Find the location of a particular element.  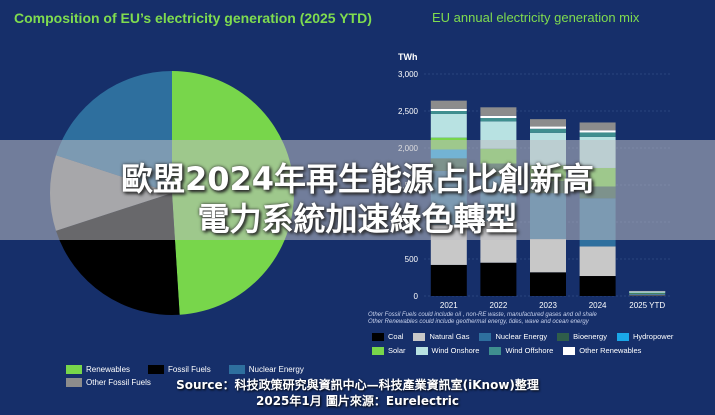

bar-legend-item: Natural Gas is located at coordinates (441, 336).